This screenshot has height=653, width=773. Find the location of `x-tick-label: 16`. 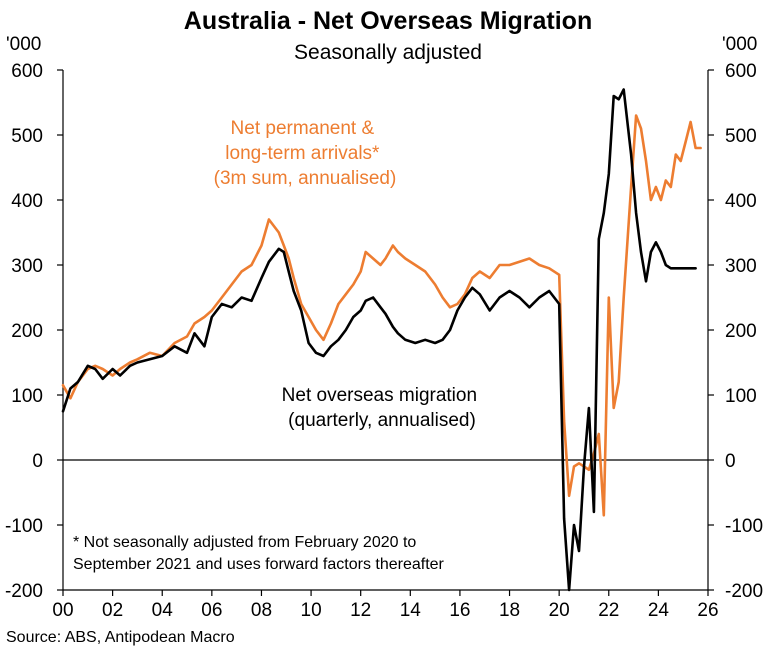

x-tick-label: 16 is located at coordinates (459, 610).